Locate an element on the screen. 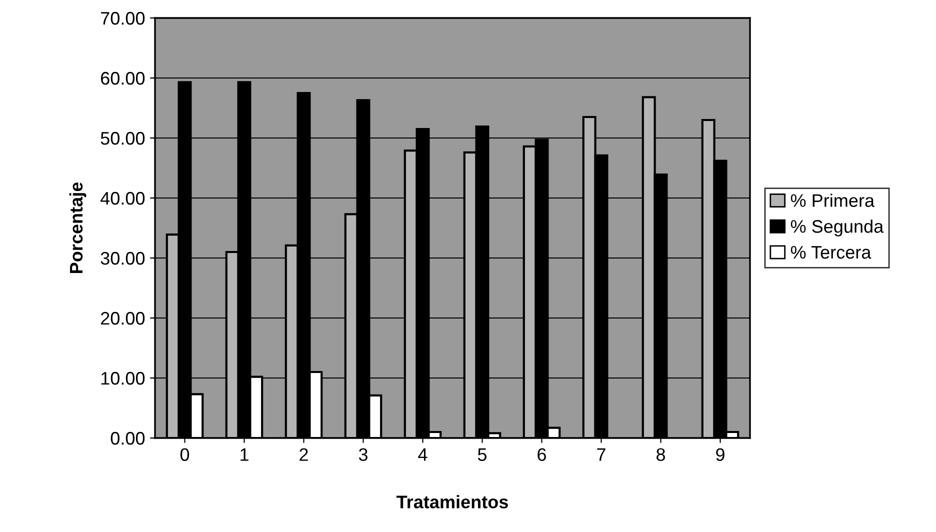  legend-label: % Segunda is located at coordinates (837, 228).